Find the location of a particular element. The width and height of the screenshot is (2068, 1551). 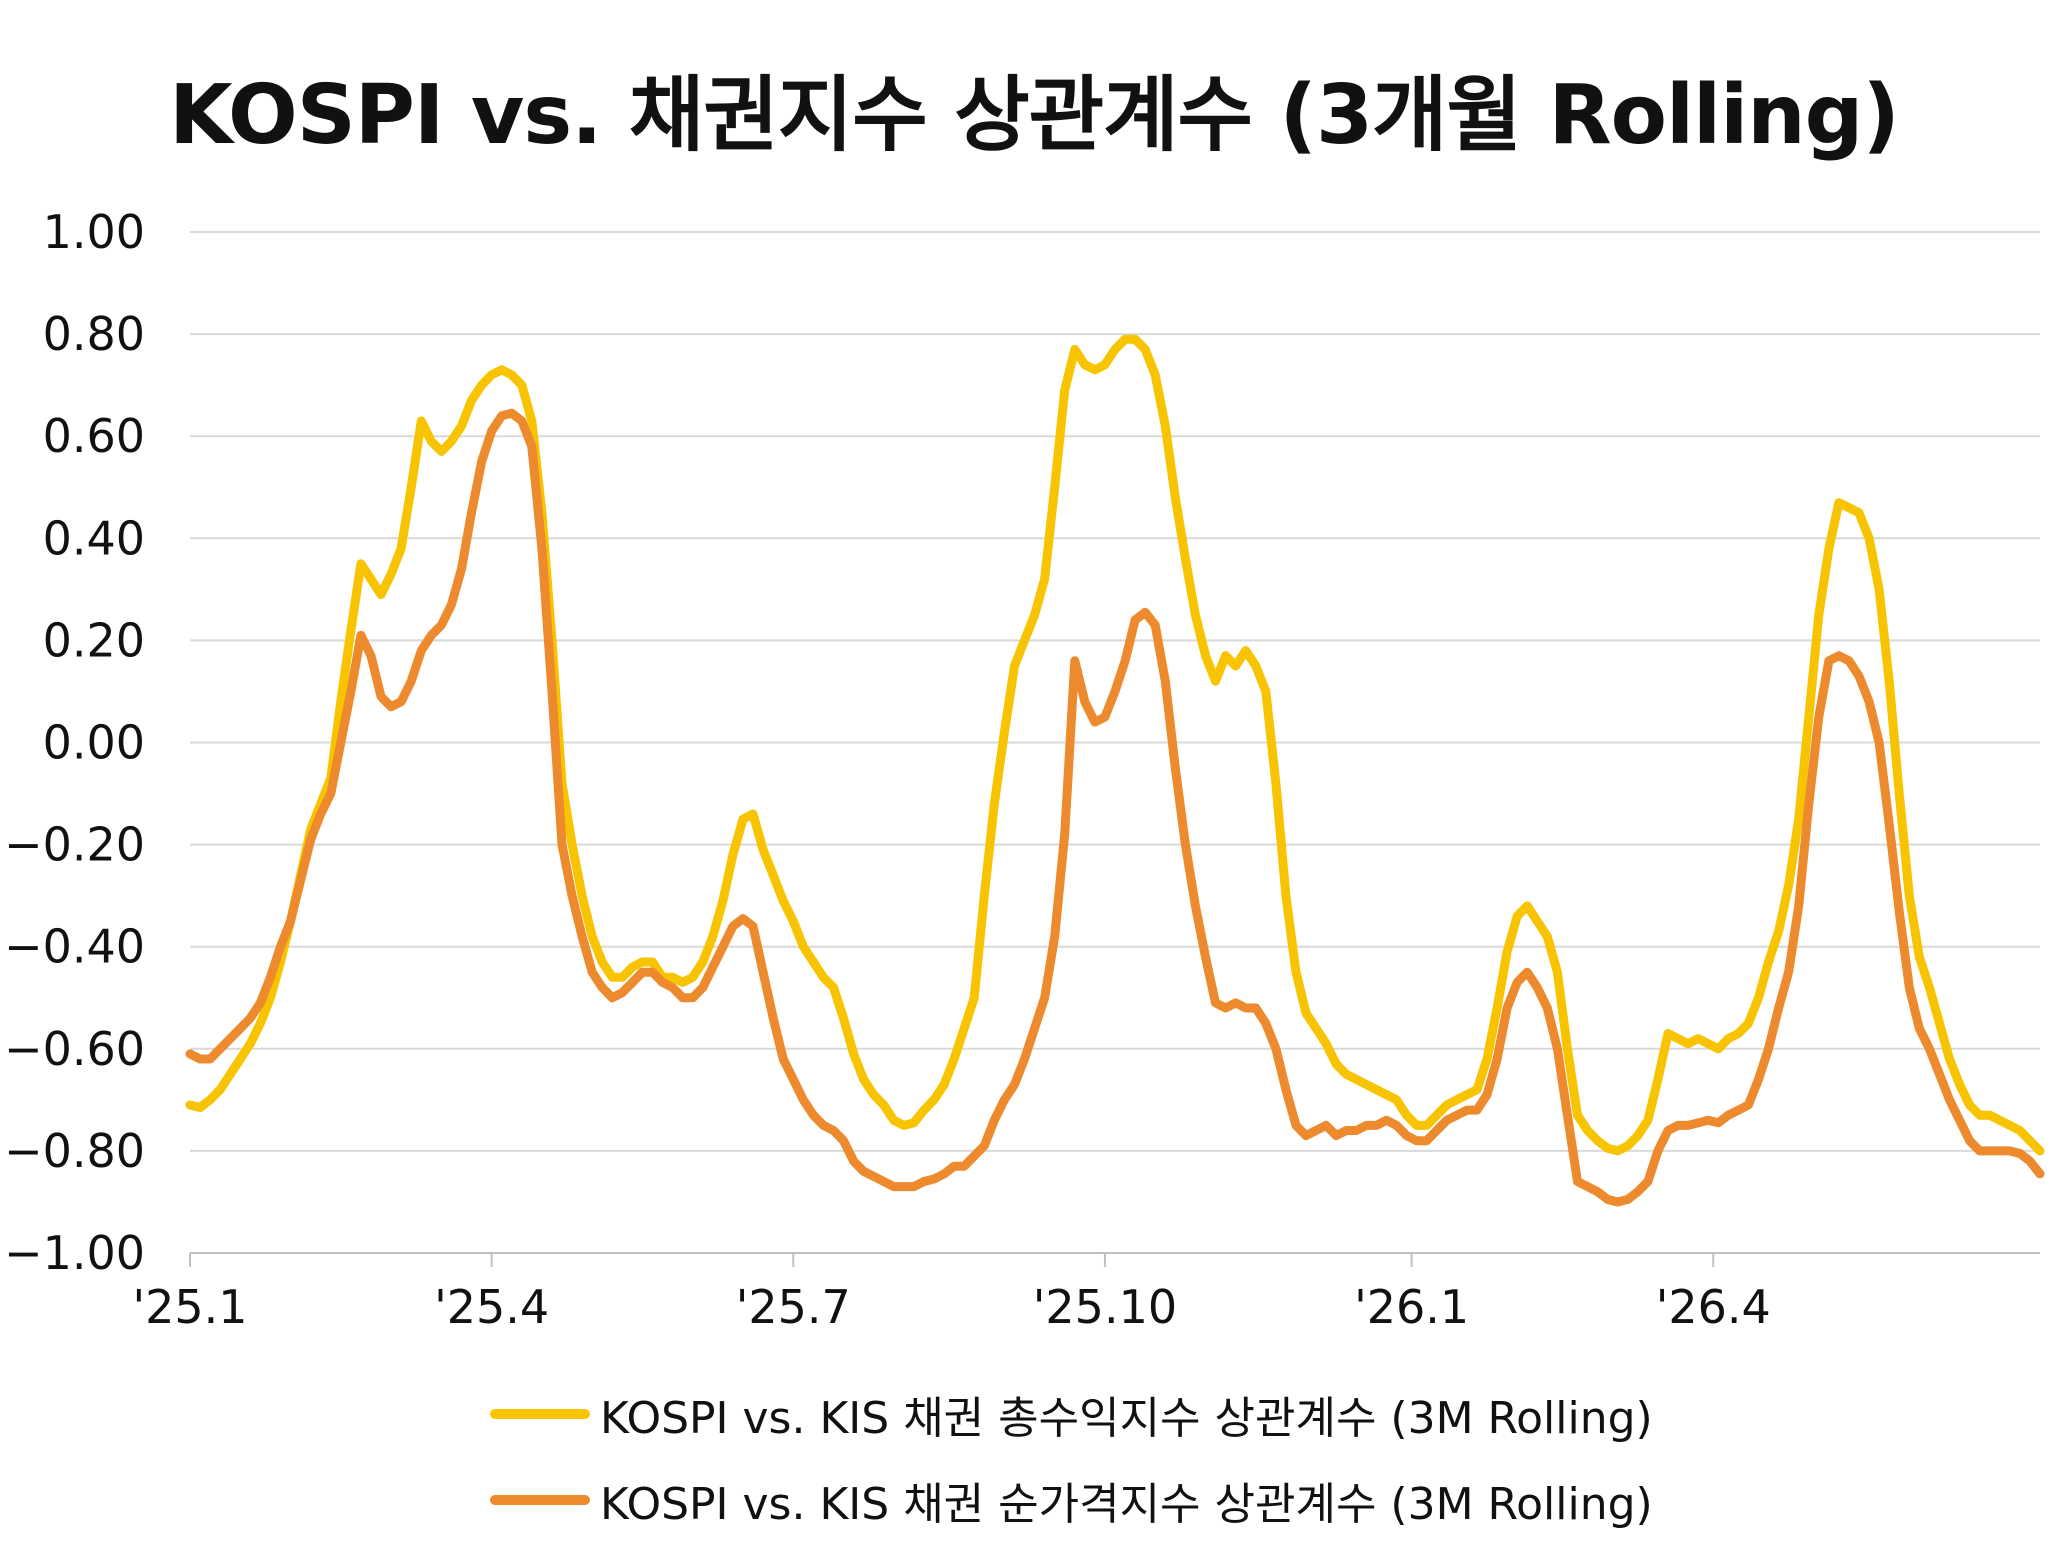

legend-swatch-total-return is located at coordinates (540, 1414).